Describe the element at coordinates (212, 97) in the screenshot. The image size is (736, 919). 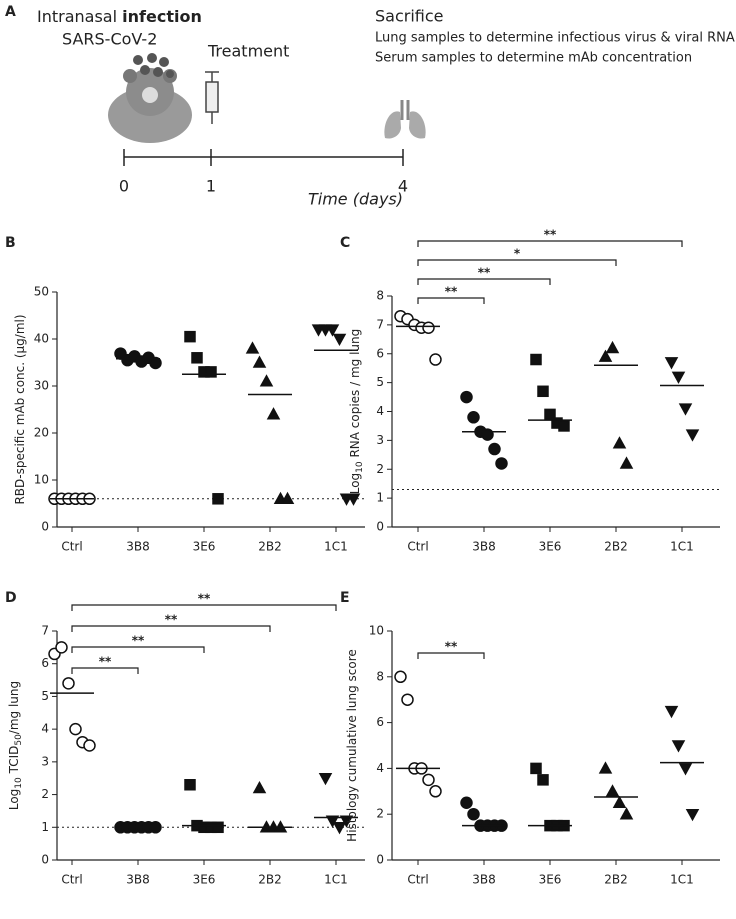
I see `syringe-icon` at that location.